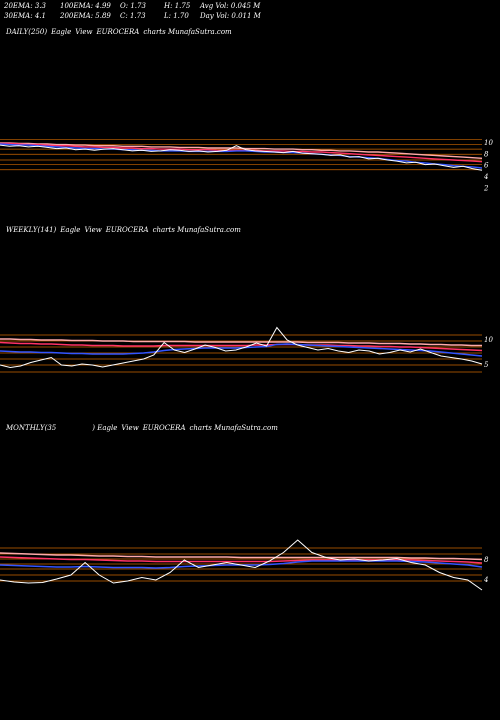 Image resolution: width=500 pixels, height=720 pixels. Describe the element at coordinates (233, 428) in the screenshot. I see `monthly-site: charts MunafaSutra.com` at that location.